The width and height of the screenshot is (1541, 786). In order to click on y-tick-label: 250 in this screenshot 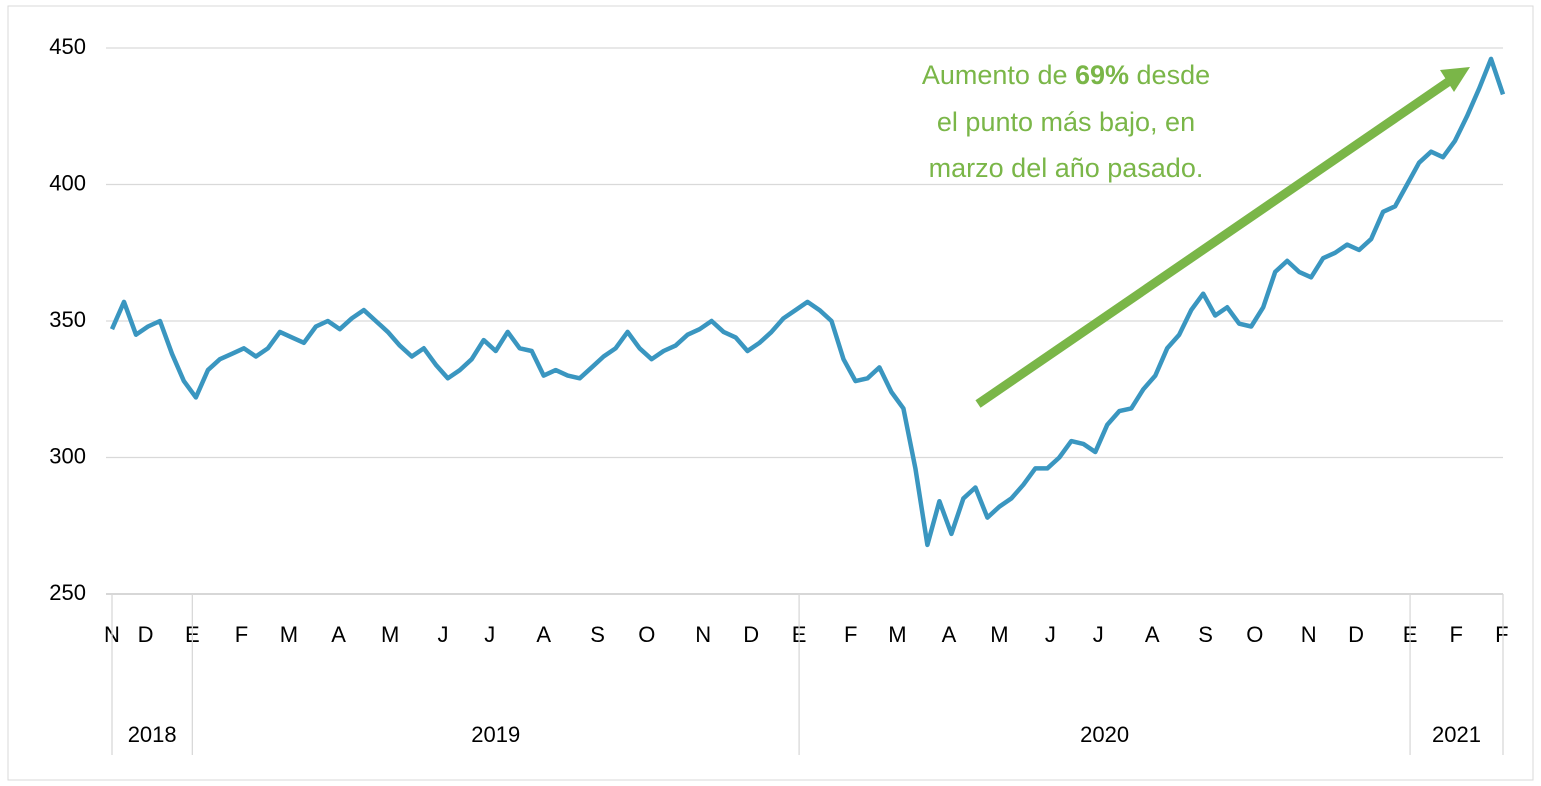, I will do `click(67, 592)`.